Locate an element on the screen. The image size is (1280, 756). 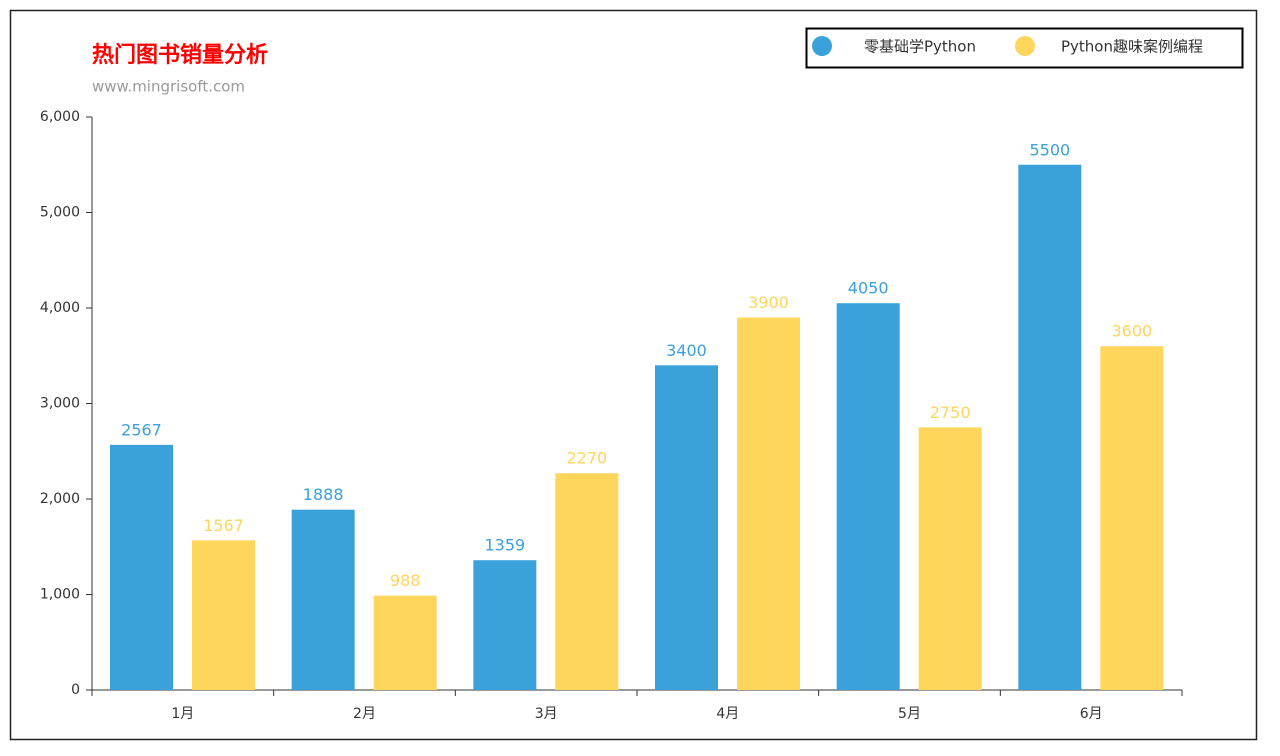
data-label: 3400 is located at coordinates (686, 350).